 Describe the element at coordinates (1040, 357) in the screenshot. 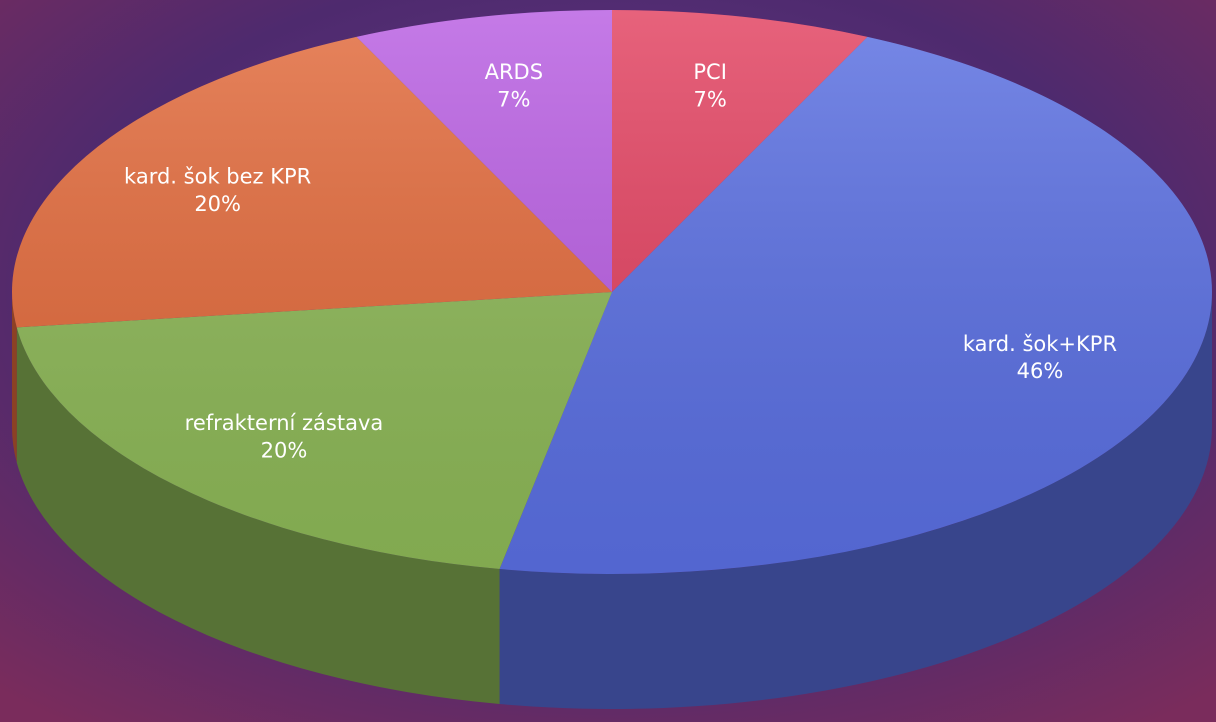

I see `slice-label: kard. šok+KPR 46%` at that location.